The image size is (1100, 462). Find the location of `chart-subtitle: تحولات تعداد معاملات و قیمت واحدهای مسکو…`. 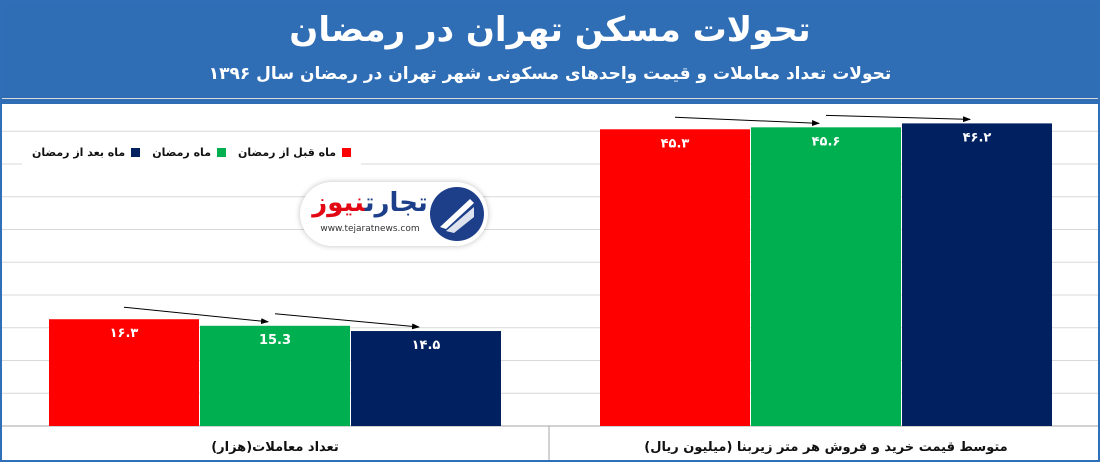

chart-subtitle: تحولات تعداد معاملات و قیمت واحدهای مسکو… is located at coordinates (550, 74).